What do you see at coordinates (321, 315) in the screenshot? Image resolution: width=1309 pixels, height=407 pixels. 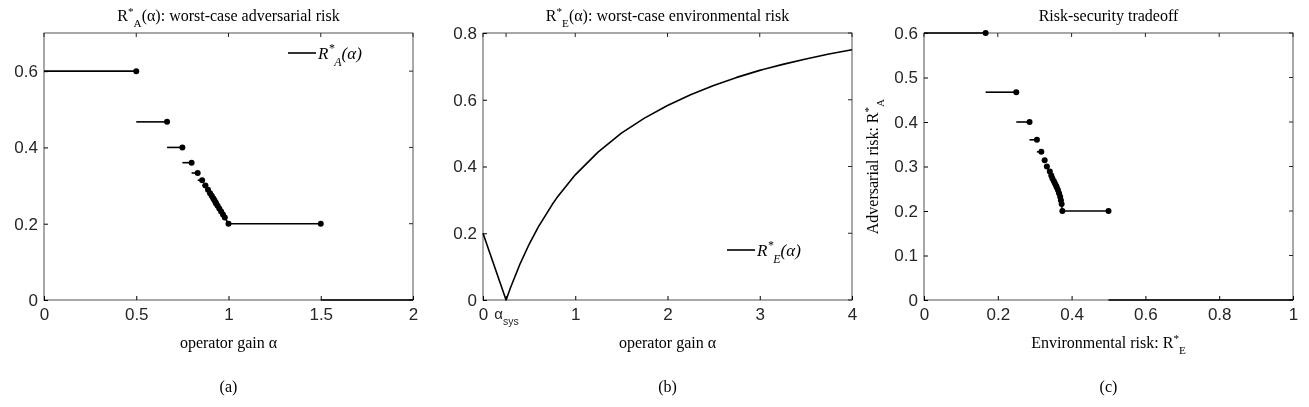 I see `x-tick-label: 1.5` at bounding box center [321, 315].